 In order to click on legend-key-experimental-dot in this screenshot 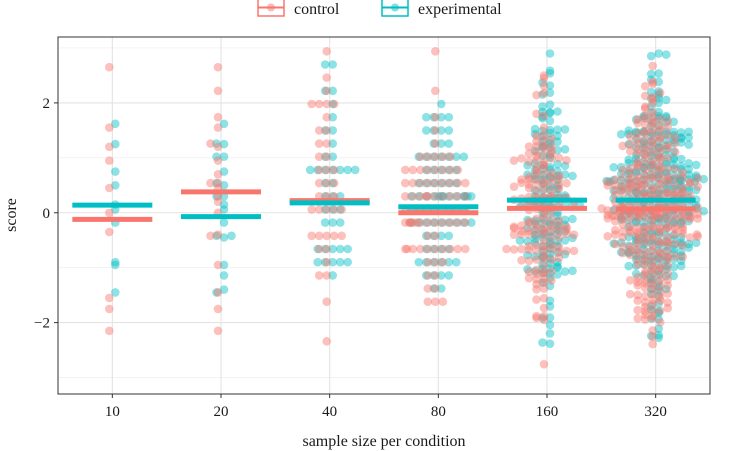, I will do `click(395, 7)`.